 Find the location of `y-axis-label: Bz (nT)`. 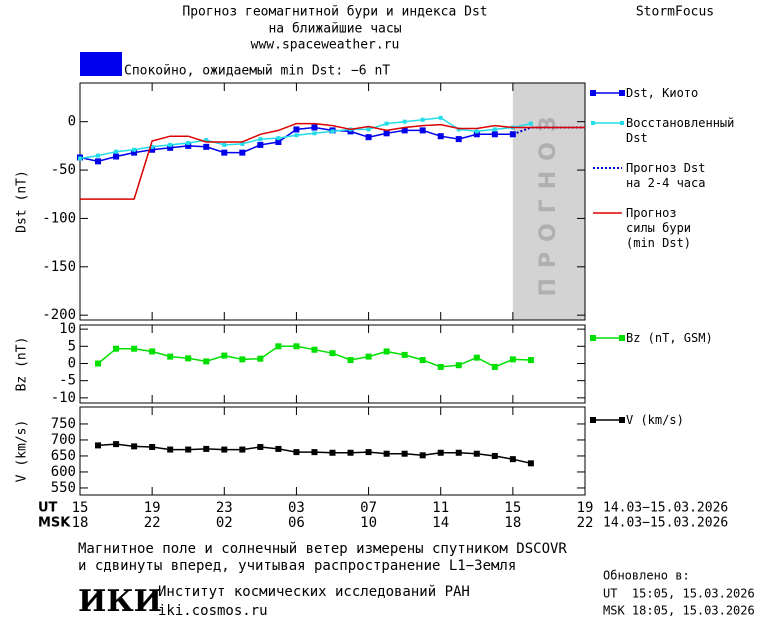

y-axis-label: Bz (nT) is located at coordinates (22, 364).